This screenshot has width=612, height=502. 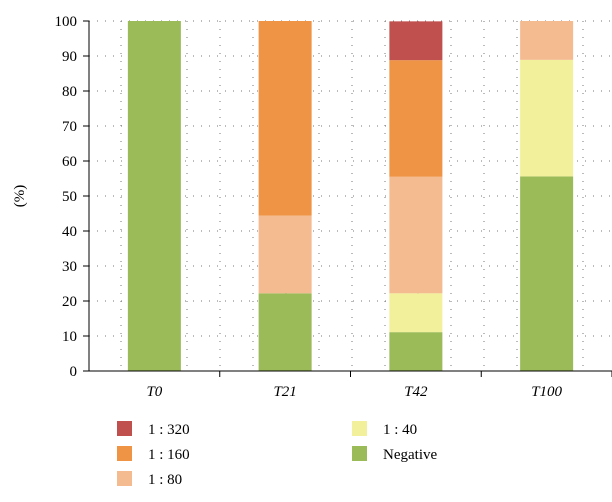 I want to click on legend-label: 1 : 80, so click(x=165, y=480).